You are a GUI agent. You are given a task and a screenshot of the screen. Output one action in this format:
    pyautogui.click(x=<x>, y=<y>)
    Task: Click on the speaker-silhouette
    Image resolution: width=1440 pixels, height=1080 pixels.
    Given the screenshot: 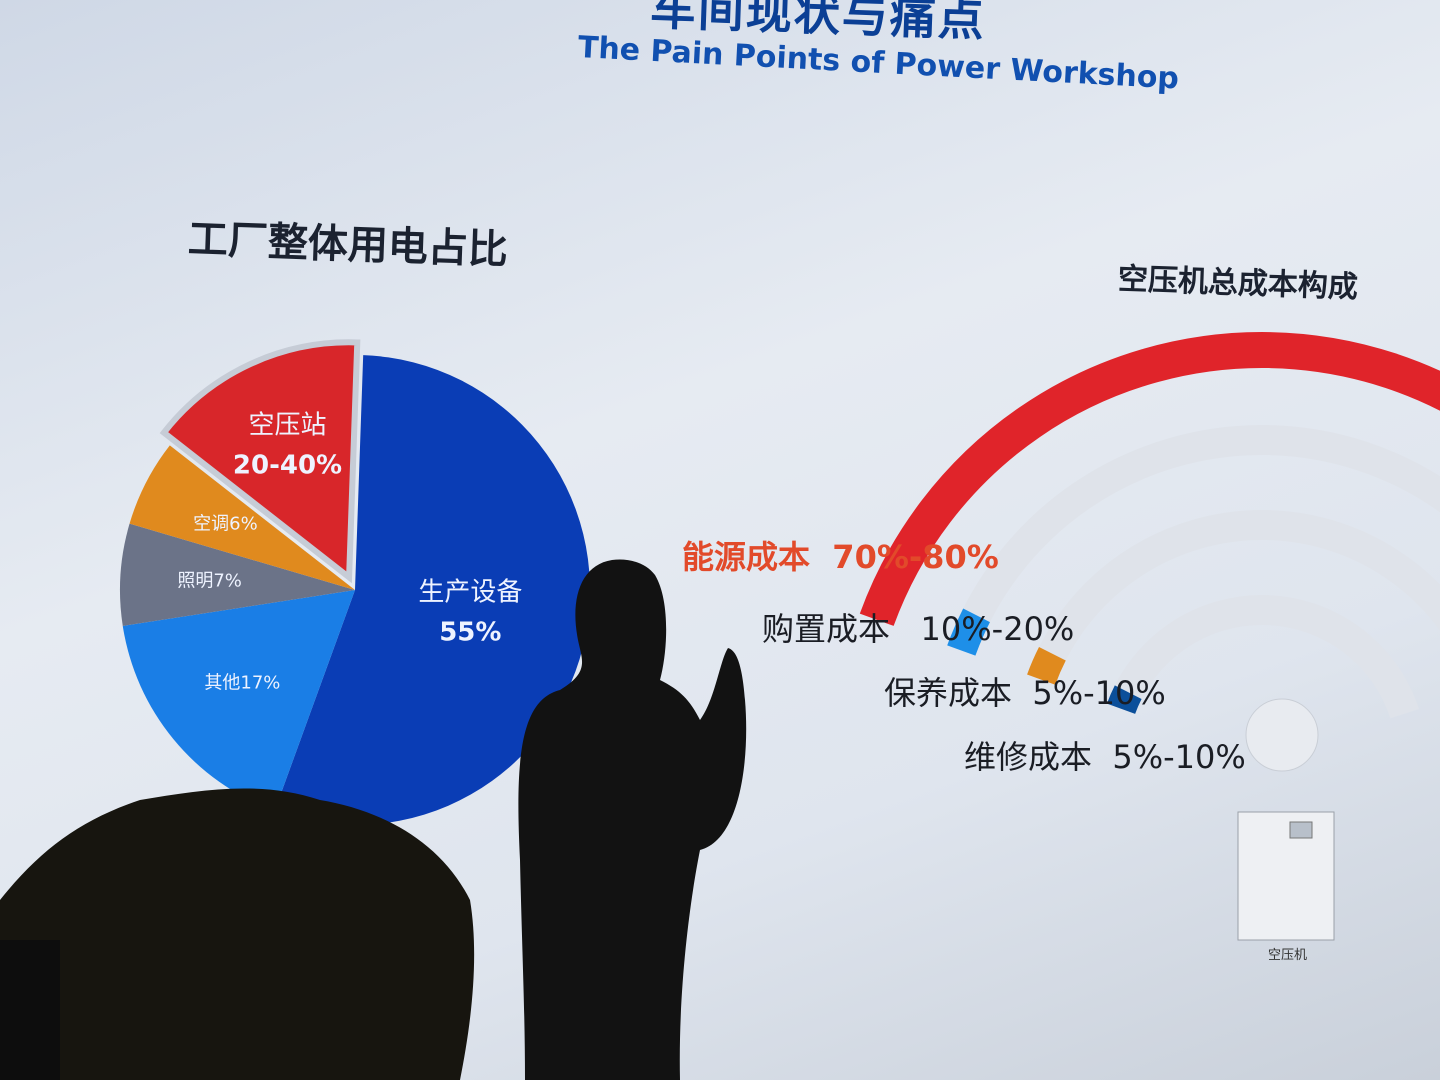 What is the action you would take?
    pyautogui.click(x=632, y=819)
    